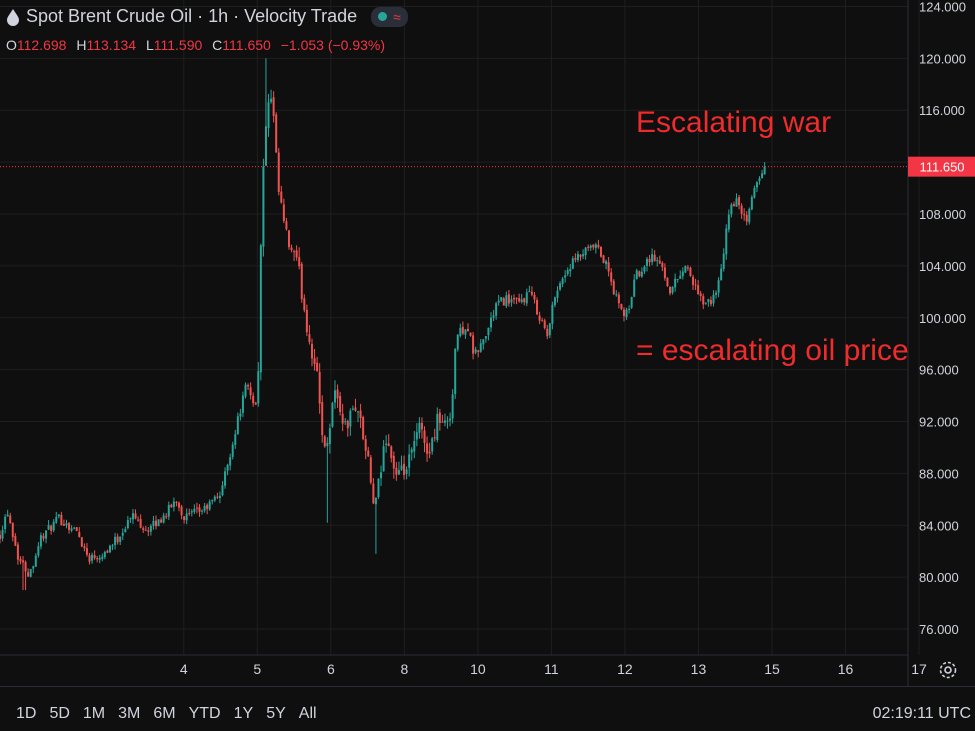 The width and height of the screenshot is (975, 731). I want to click on range-3m: 3M, so click(129, 713).